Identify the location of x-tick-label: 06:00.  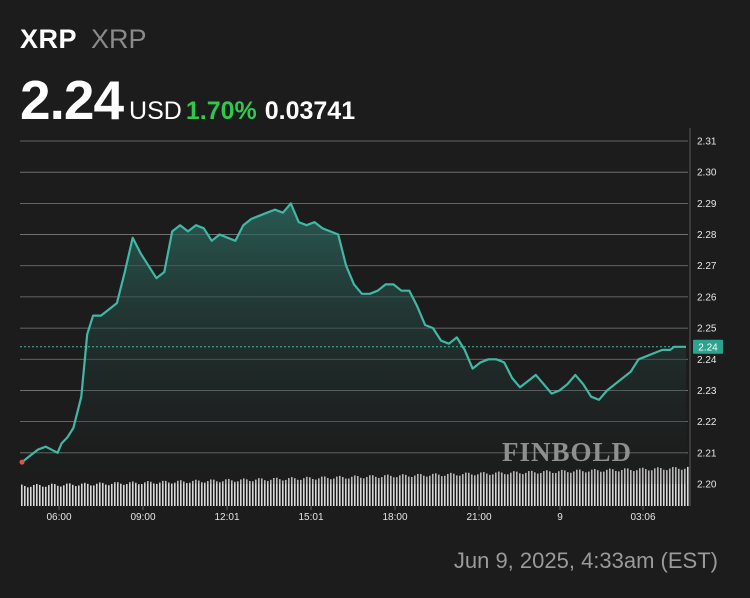
(58, 517).